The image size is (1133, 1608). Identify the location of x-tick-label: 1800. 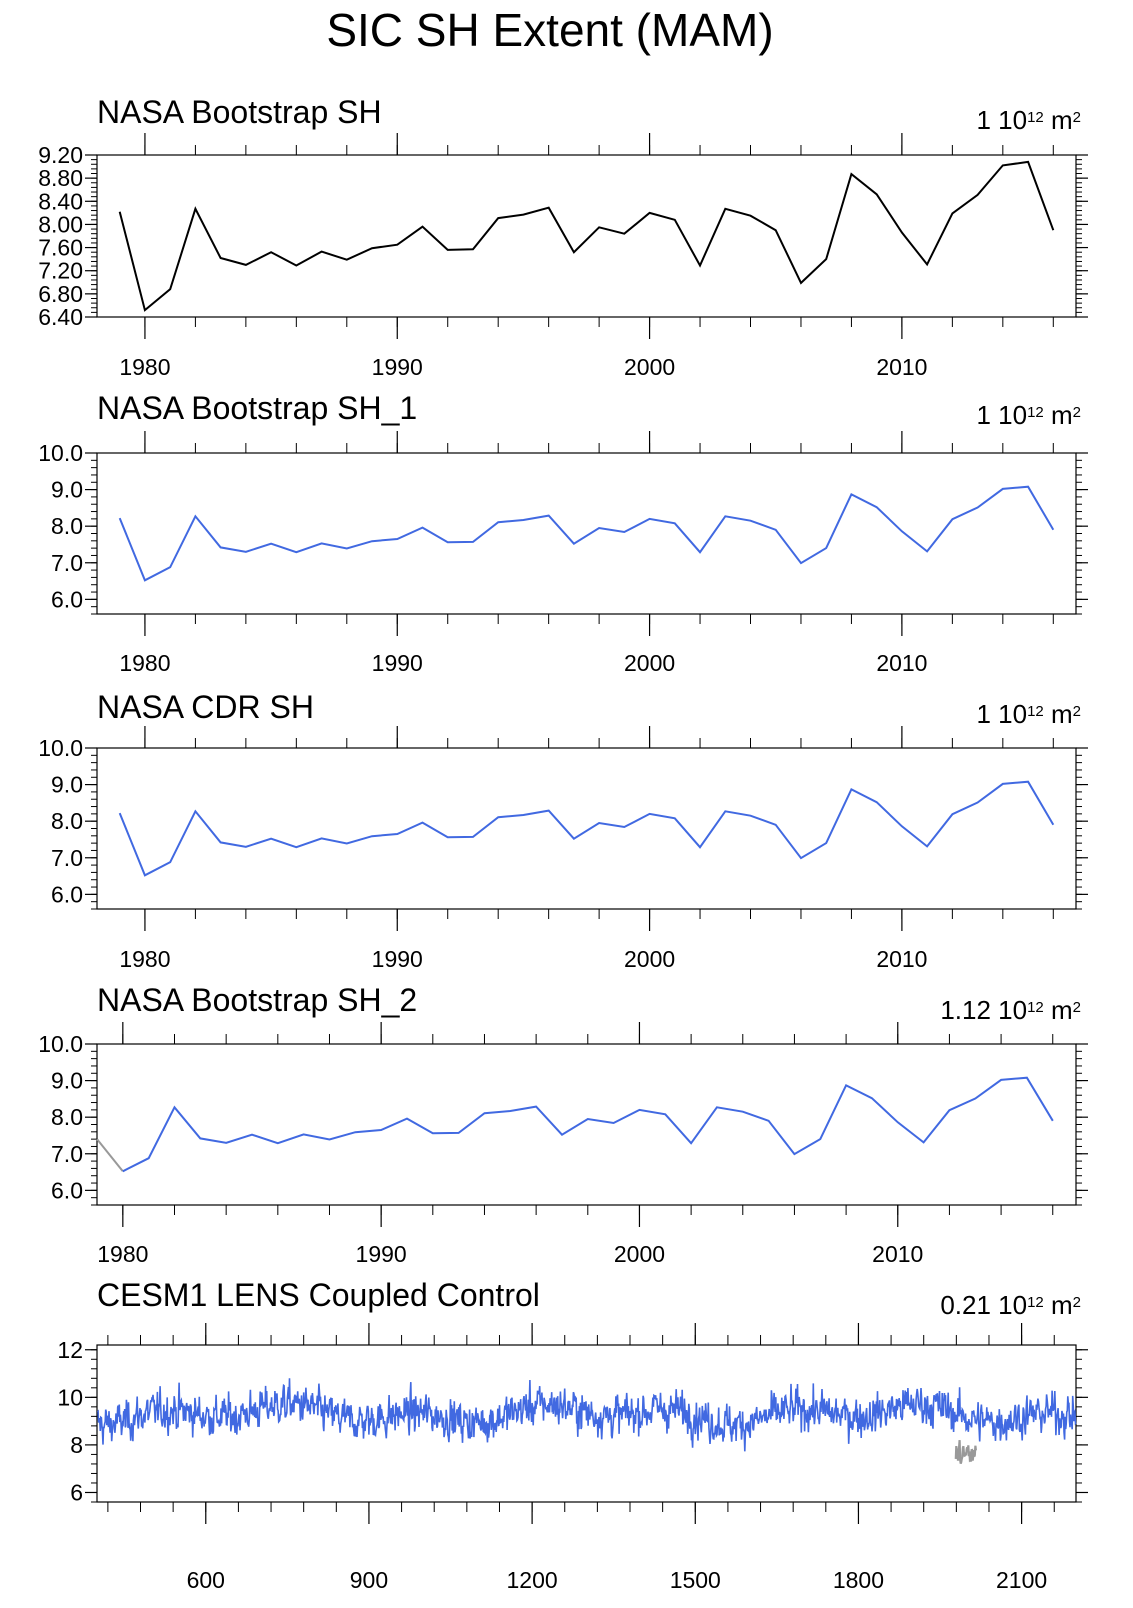
(858, 1580).